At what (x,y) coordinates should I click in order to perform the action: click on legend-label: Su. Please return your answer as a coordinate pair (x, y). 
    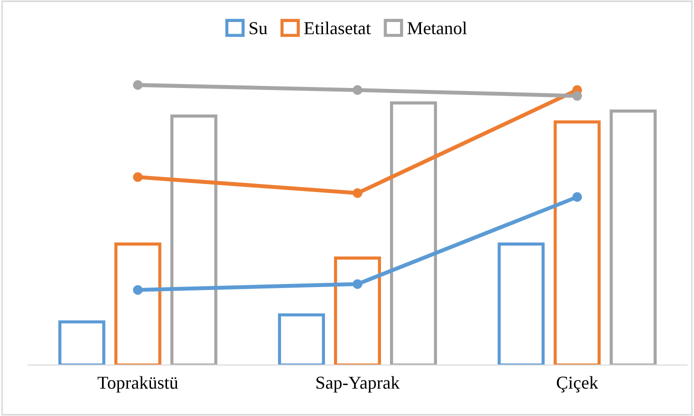
    Looking at the image, I should click on (259, 28).